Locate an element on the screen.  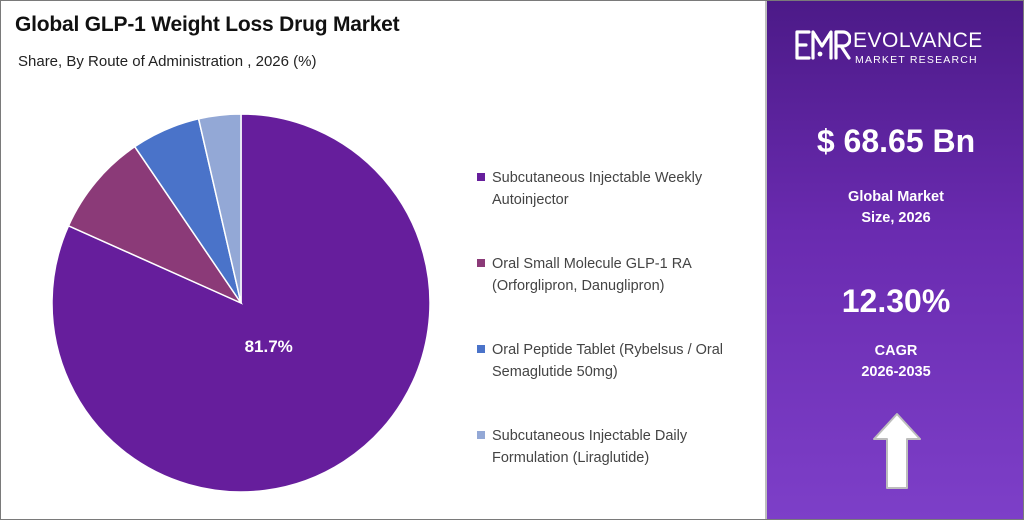
emr-logo-icon is located at coordinates (823, 45).